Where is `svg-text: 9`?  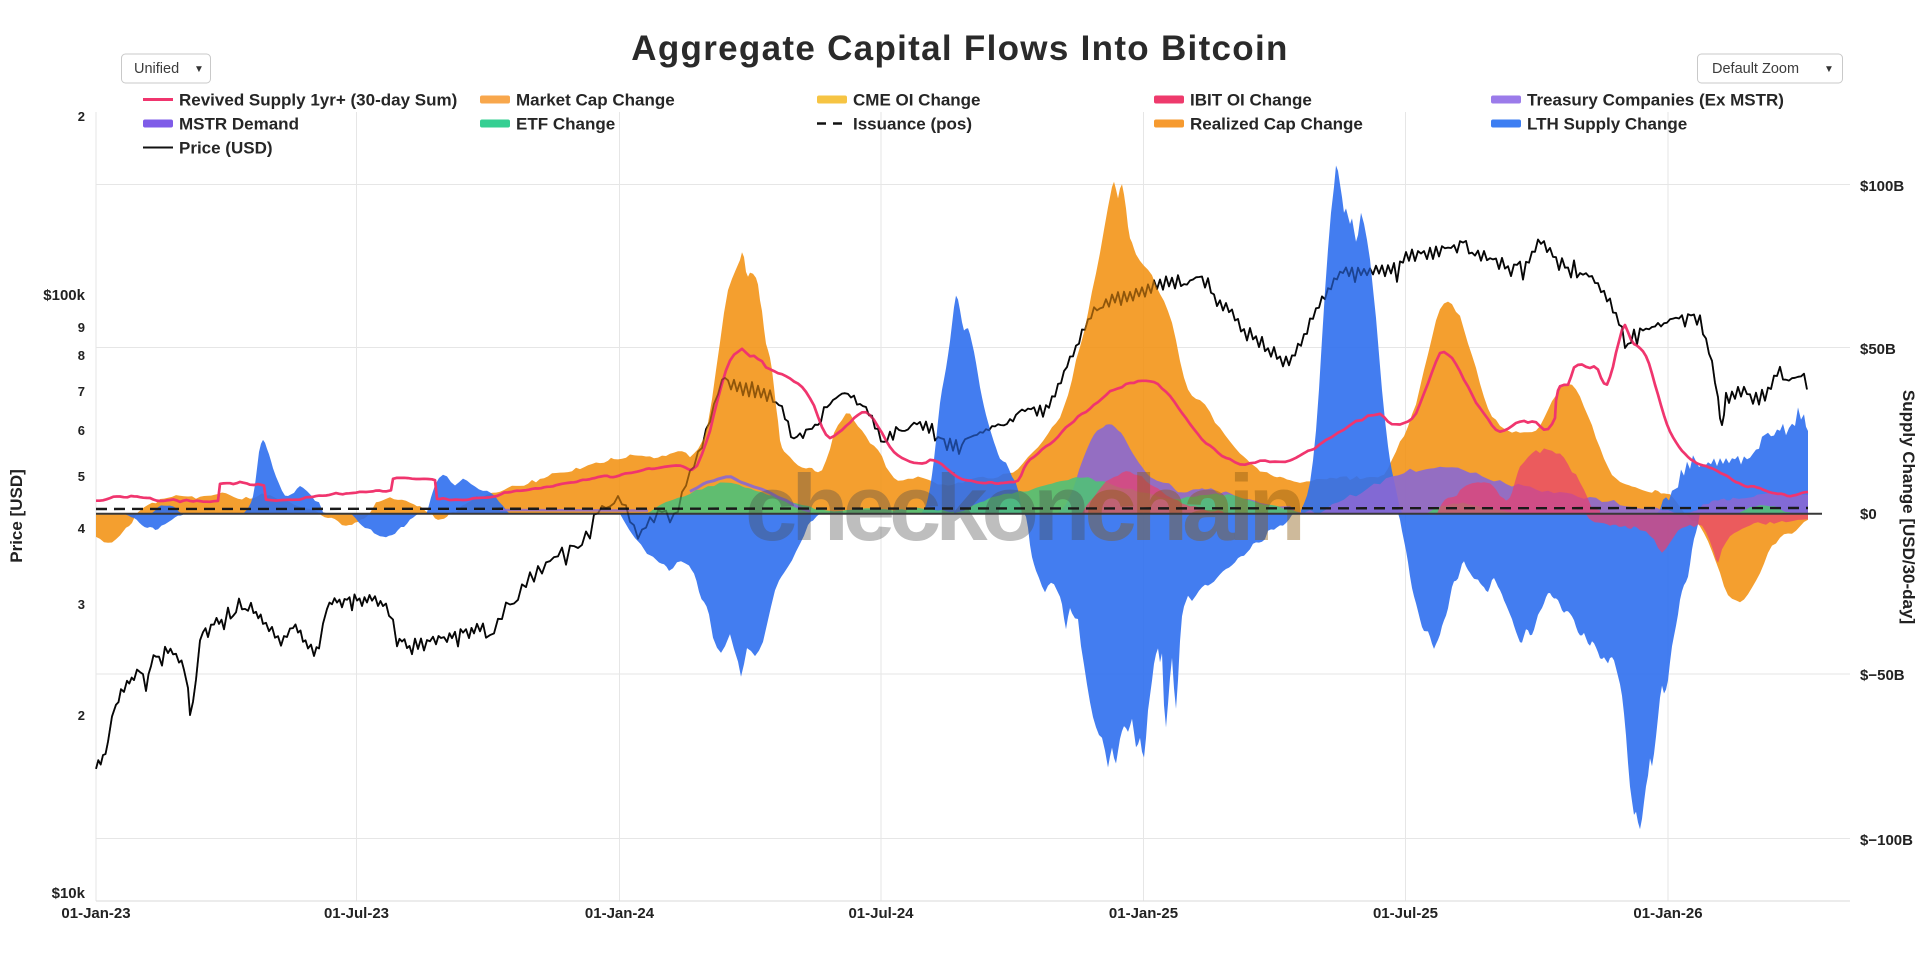 svg-text: 9 is located at coordinates (81, 327).